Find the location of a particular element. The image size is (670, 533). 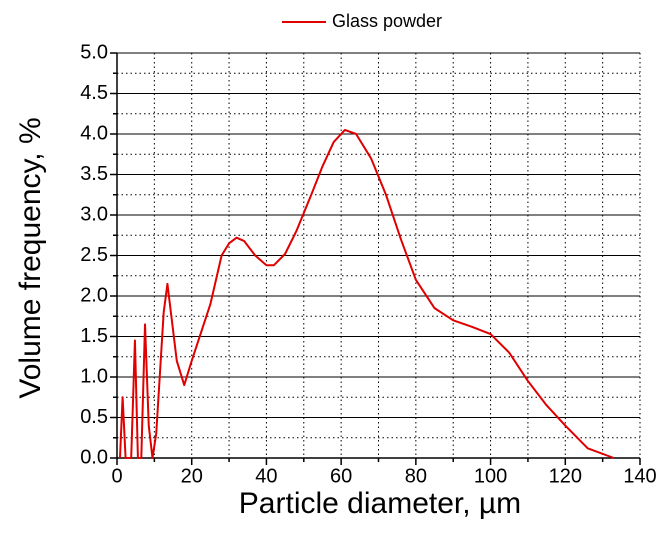

y-tick-label: 4.0 is located at coordinates (94, 133).